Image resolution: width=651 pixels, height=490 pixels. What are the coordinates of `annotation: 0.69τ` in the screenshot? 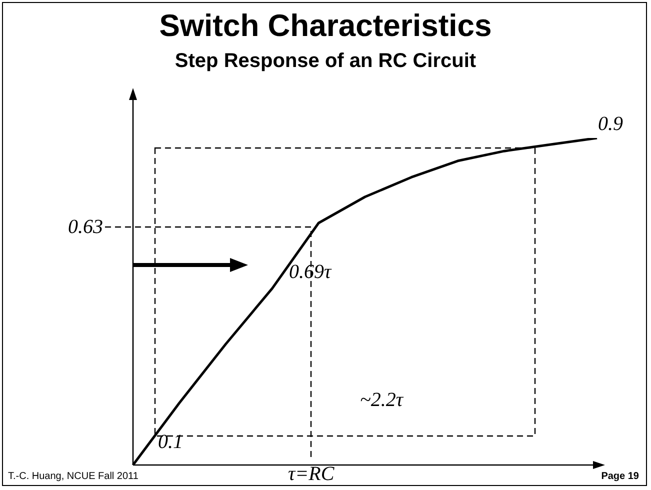 It's located at (310, 272).